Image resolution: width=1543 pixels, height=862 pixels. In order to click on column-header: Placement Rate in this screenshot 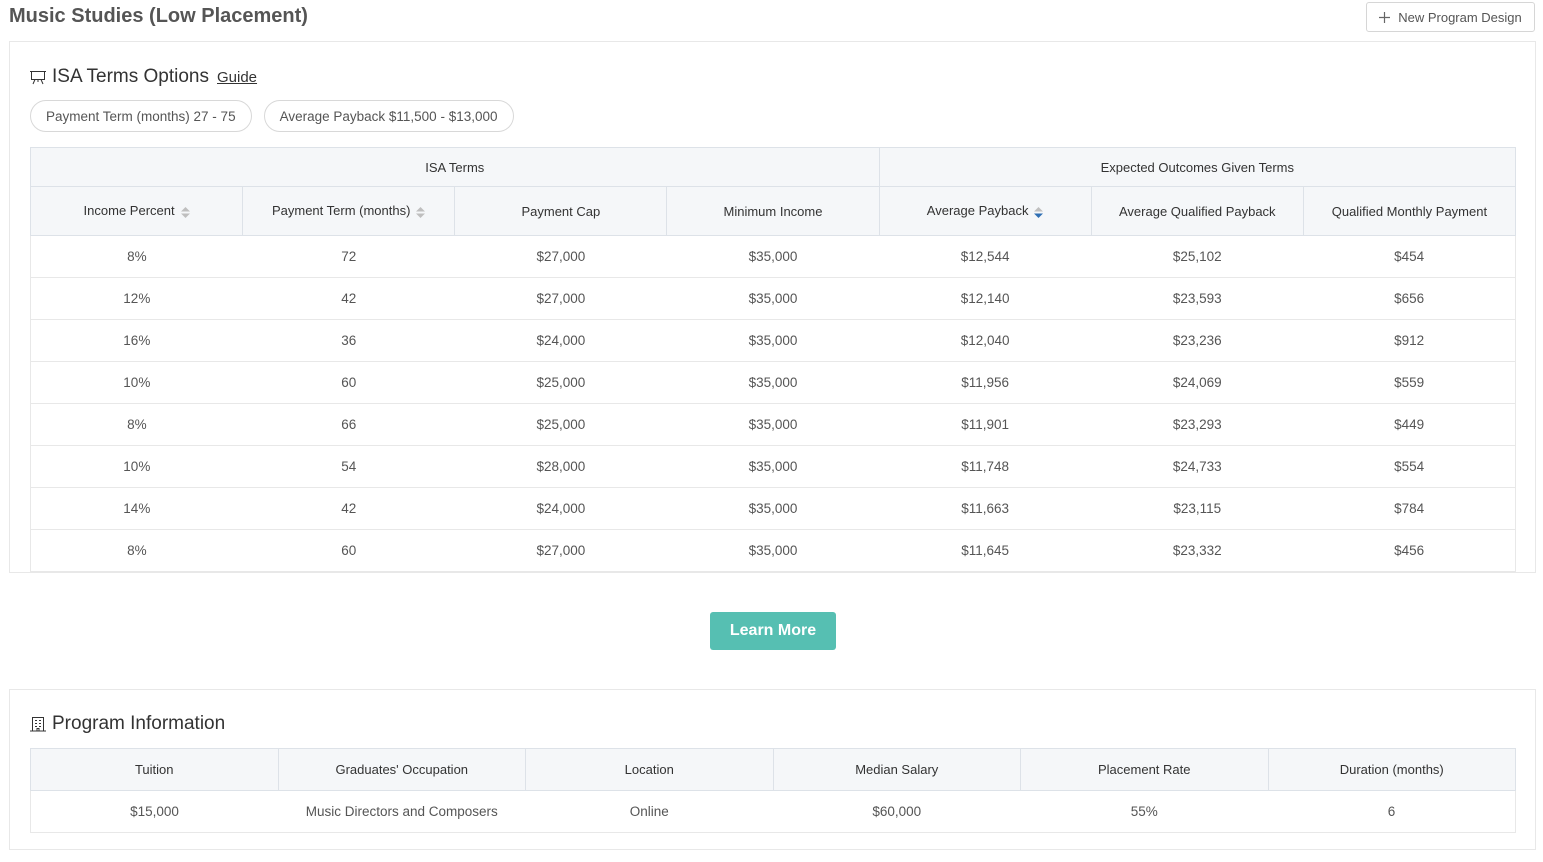, I will do `click(1144, 769)`.